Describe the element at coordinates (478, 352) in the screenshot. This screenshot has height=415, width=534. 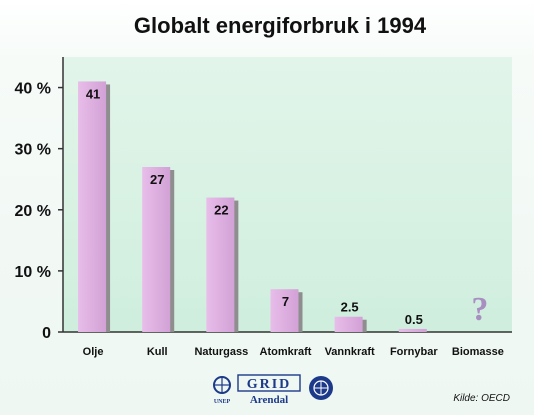
I see `x-tick-label: Biomasse` at that location.